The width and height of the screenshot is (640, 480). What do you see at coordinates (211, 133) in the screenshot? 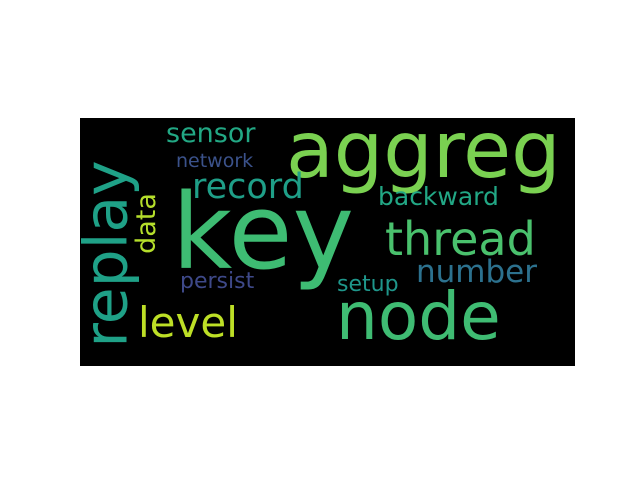
I see `word-sensor: sensor` at bounding box center [211, 133].